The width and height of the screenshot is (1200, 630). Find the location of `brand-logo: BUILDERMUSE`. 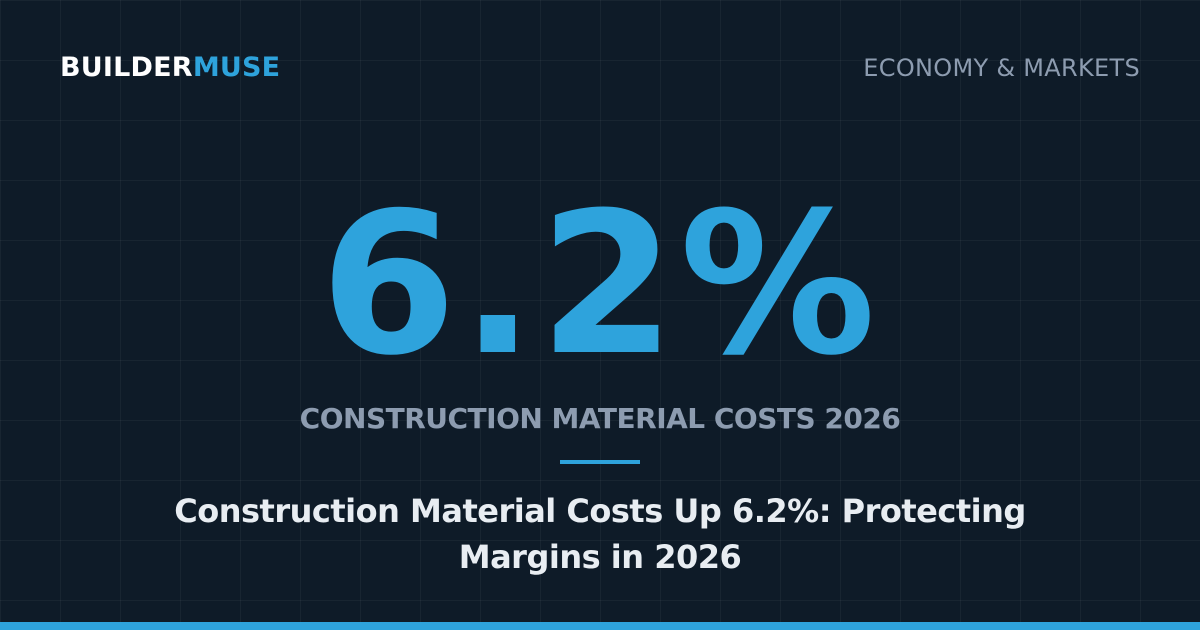

brand-logo: BUILDERMUSE is located at coordinates (170, 67).